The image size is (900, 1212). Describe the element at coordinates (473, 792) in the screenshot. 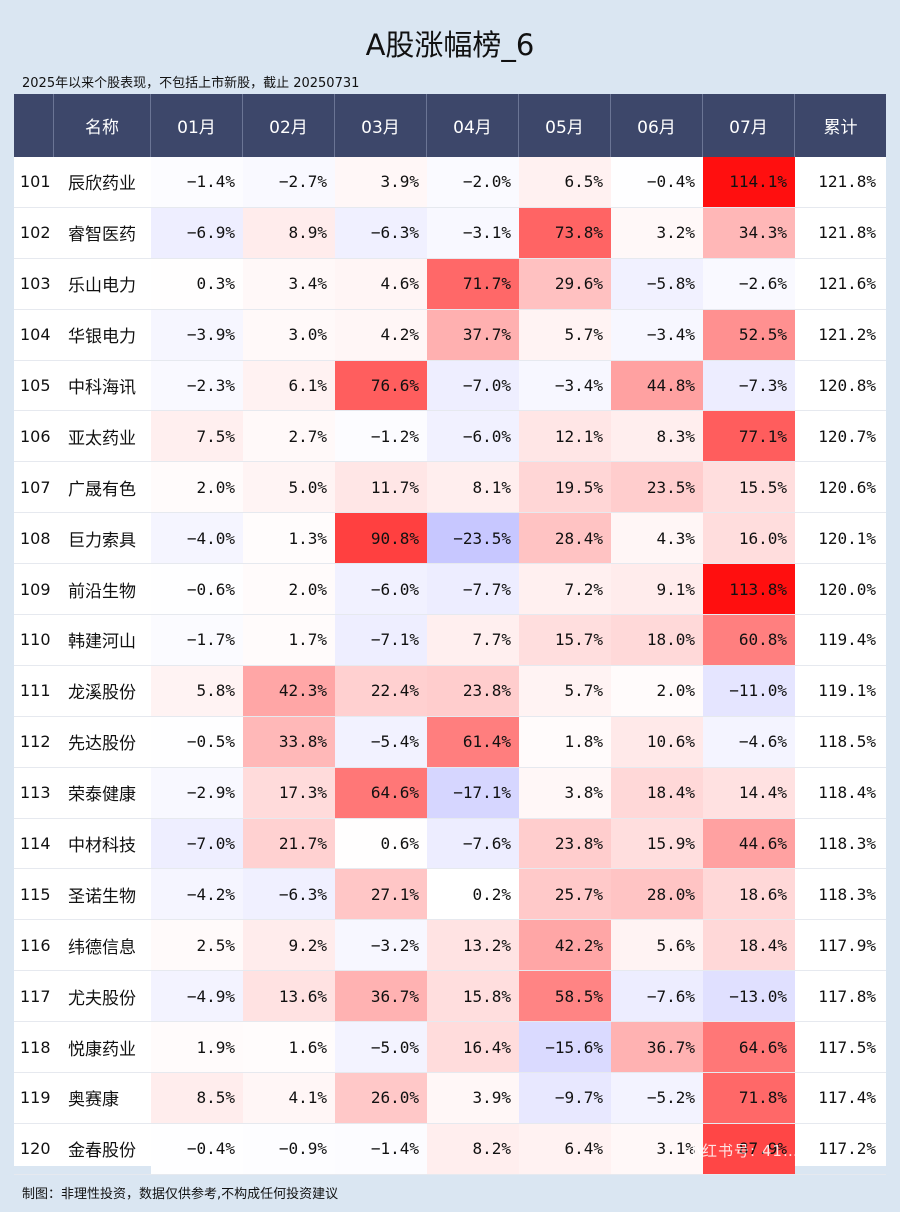

I see `month-value-cell: −17.1%` at that location.